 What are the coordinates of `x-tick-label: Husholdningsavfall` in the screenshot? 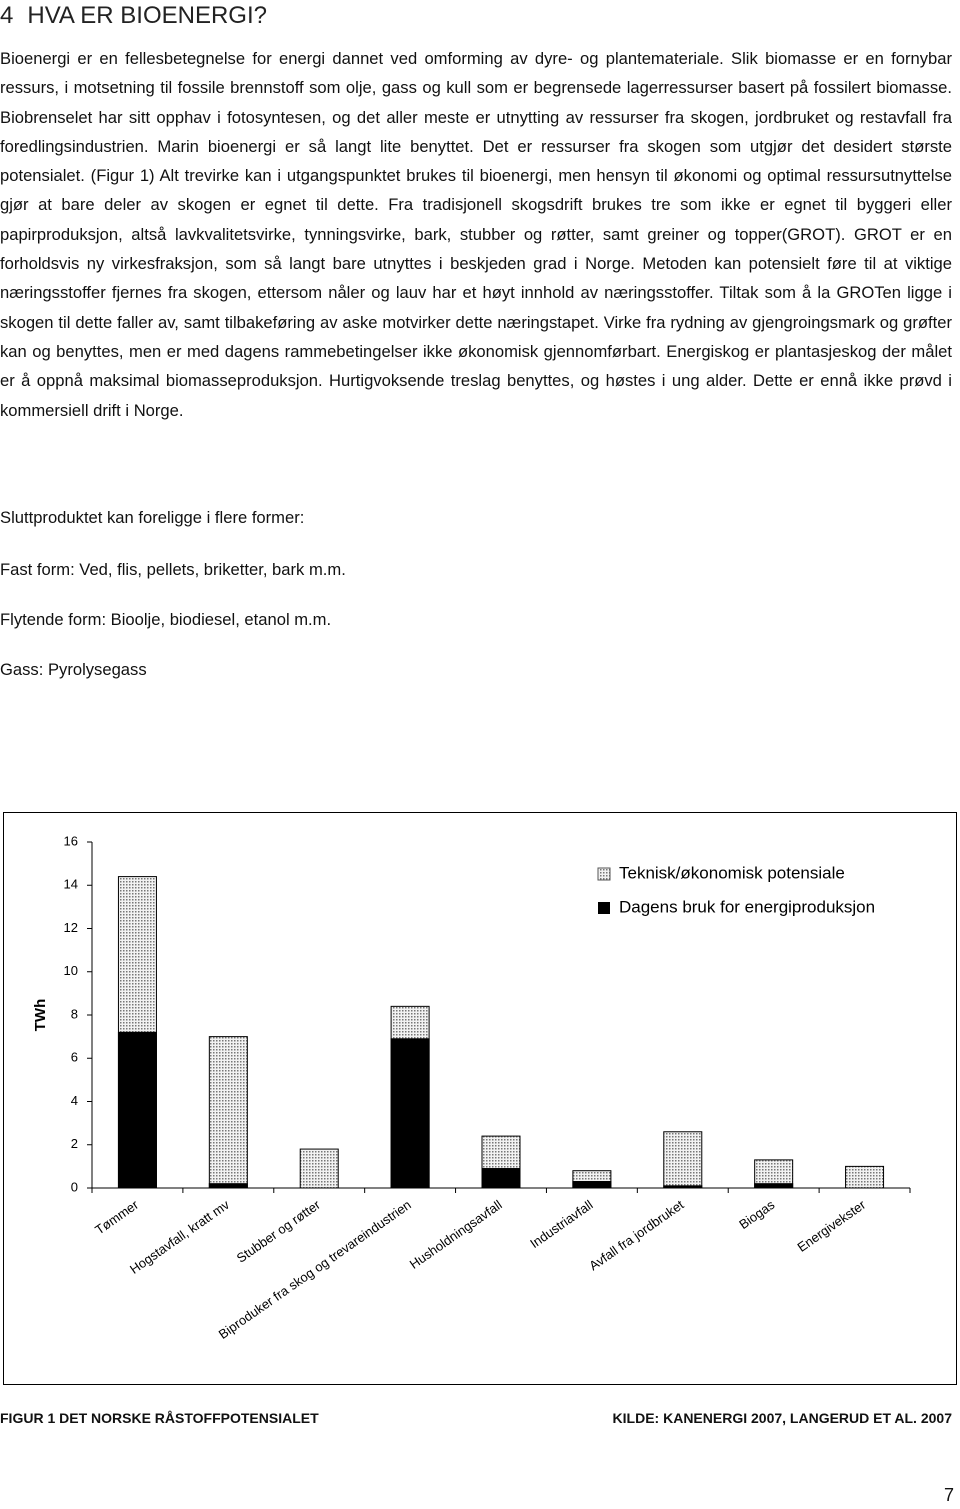 It's located at (456, 1234).